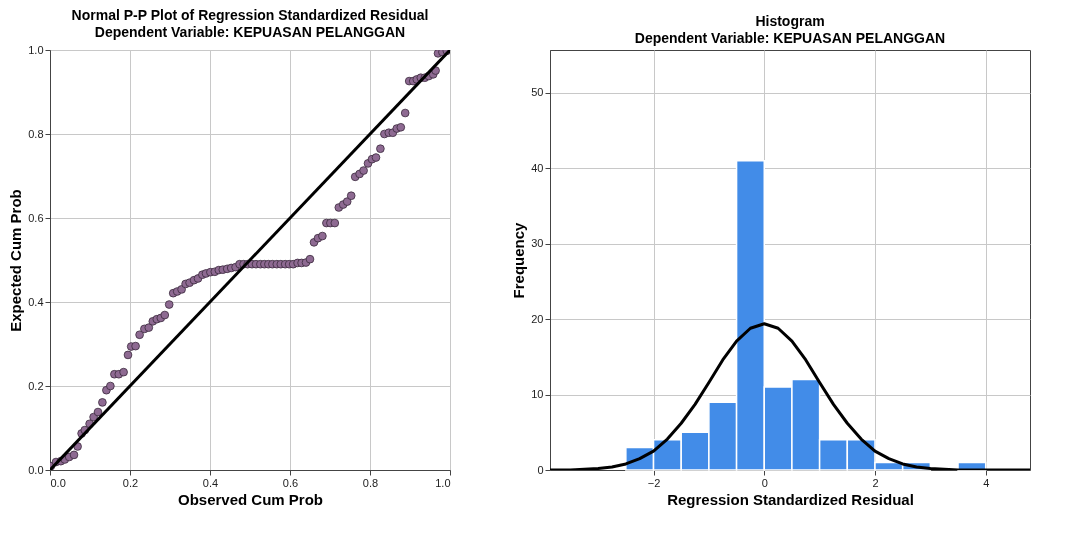 The width and height of the screenshot is (1085, 556). What do you see at coordinates (36, 133) in the screenshot?
I see `y-tick-label: 0.8` at bounding box center [36, 133].